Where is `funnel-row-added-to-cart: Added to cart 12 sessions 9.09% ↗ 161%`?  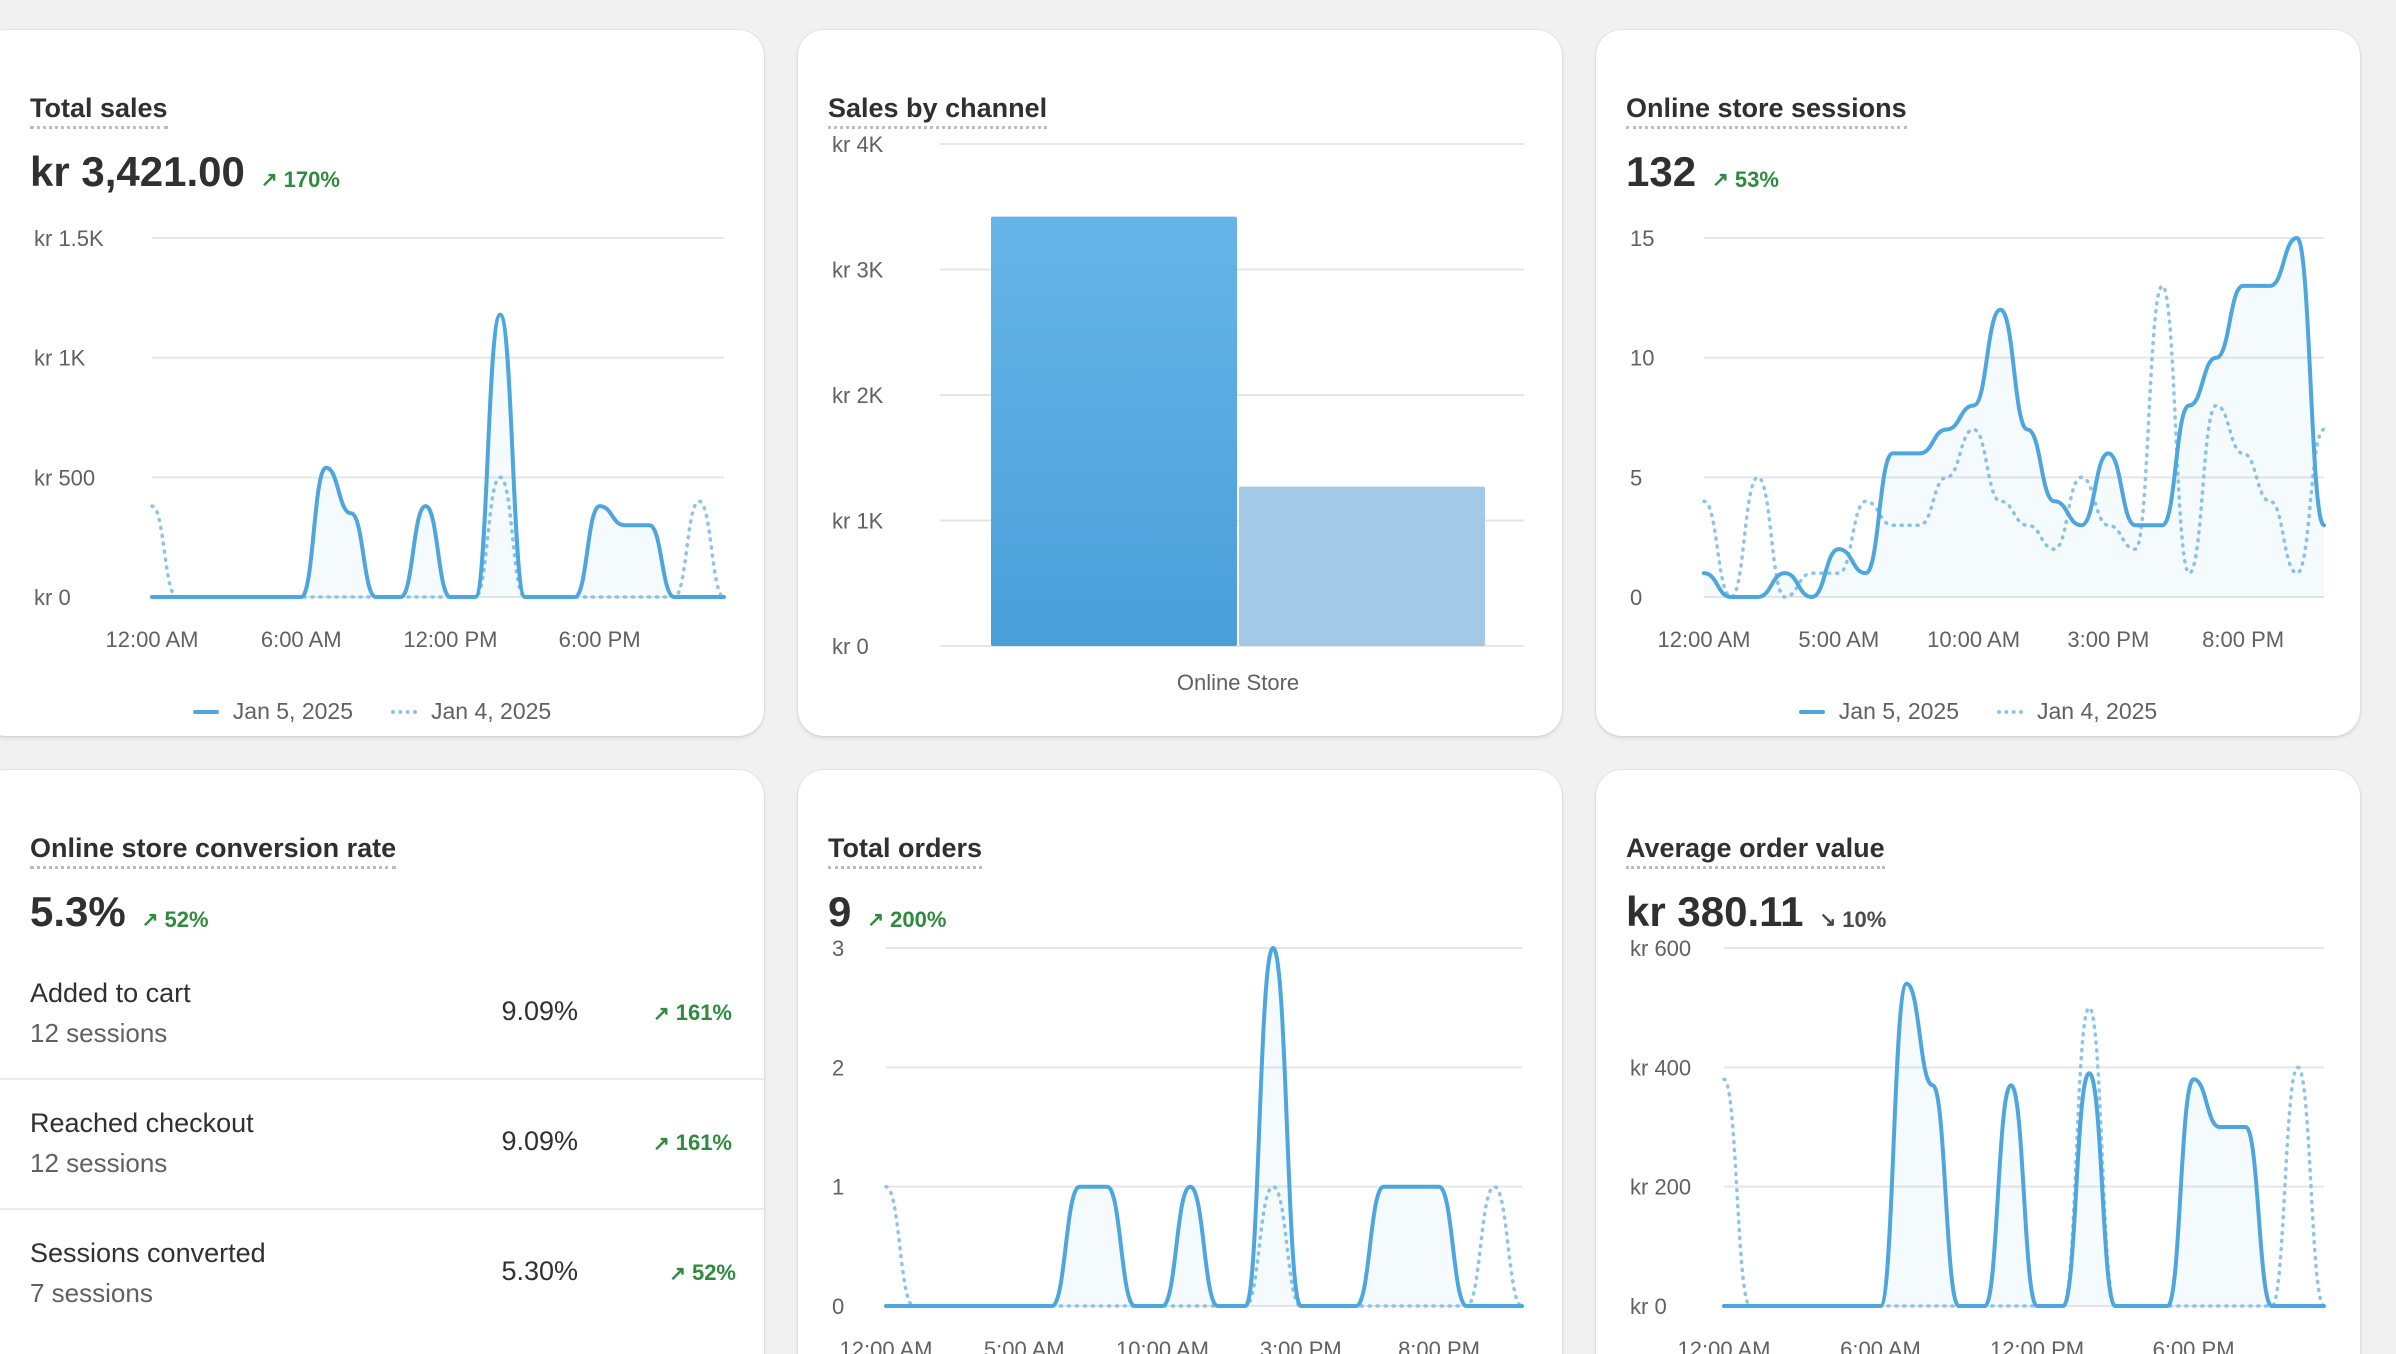
funnel-row-added-to-cart: Added to cart 12 sessions 9.09% ↗ 161% is located at coordinates (382, 1015).